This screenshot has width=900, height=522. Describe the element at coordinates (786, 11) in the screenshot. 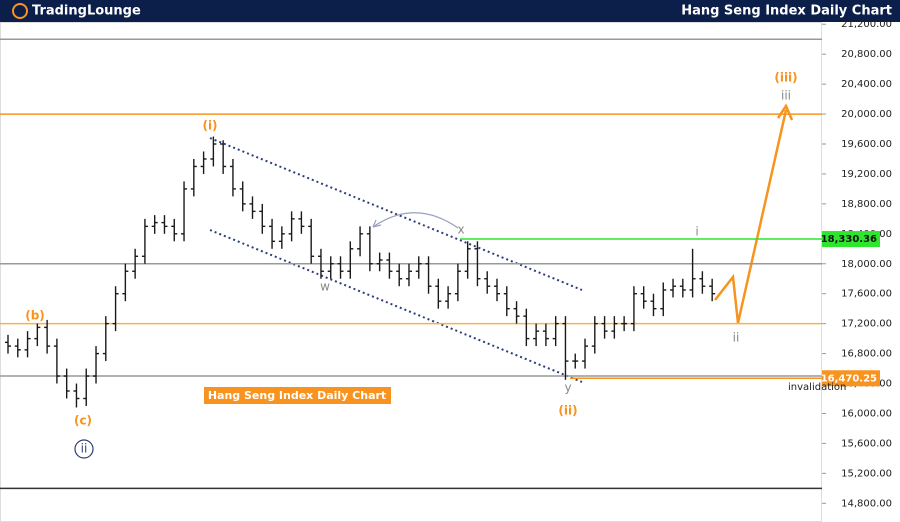

I see `header-title: Hang Seng Index Daily Chart` at that location.